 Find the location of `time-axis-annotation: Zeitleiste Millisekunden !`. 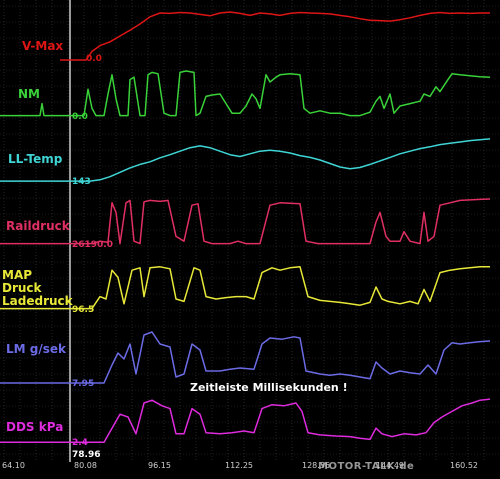

time-axis-annotation: Zeitleiste Millisekunden ! is located at coordinates (269, 387).